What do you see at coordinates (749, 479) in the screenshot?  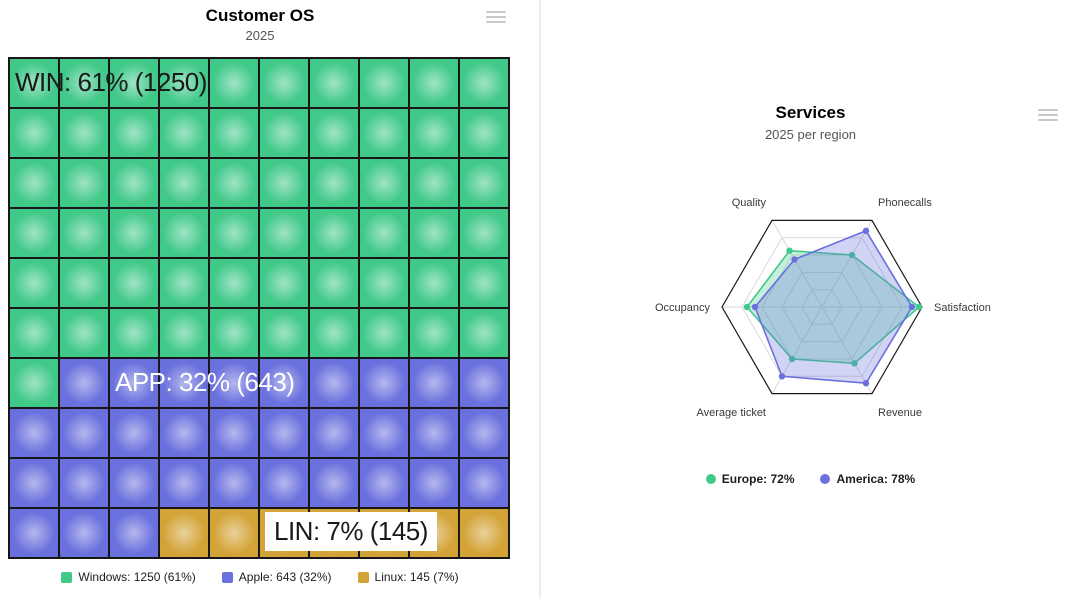 I see `legend-item-europe: Europe: 72%` at bounding box center [749, 479].